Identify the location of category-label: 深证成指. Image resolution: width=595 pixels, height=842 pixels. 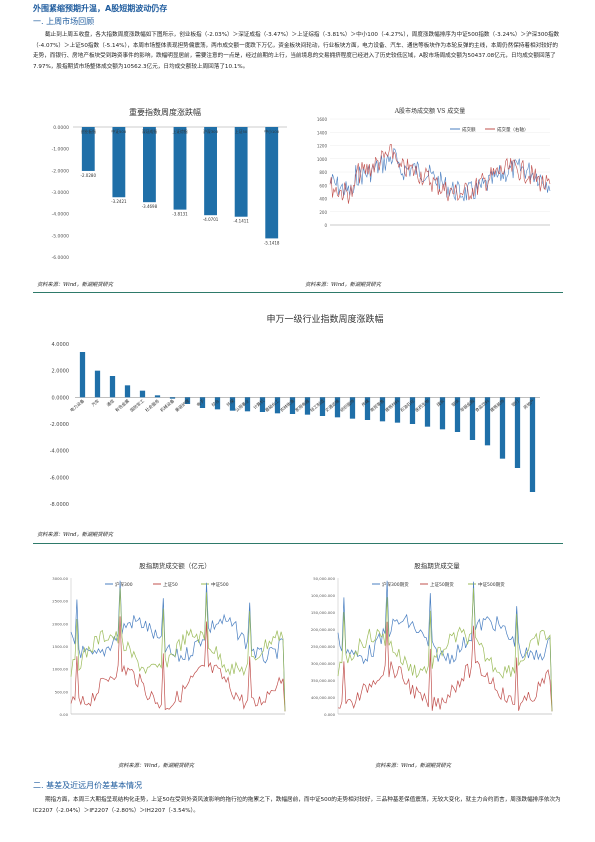
(149, 131).